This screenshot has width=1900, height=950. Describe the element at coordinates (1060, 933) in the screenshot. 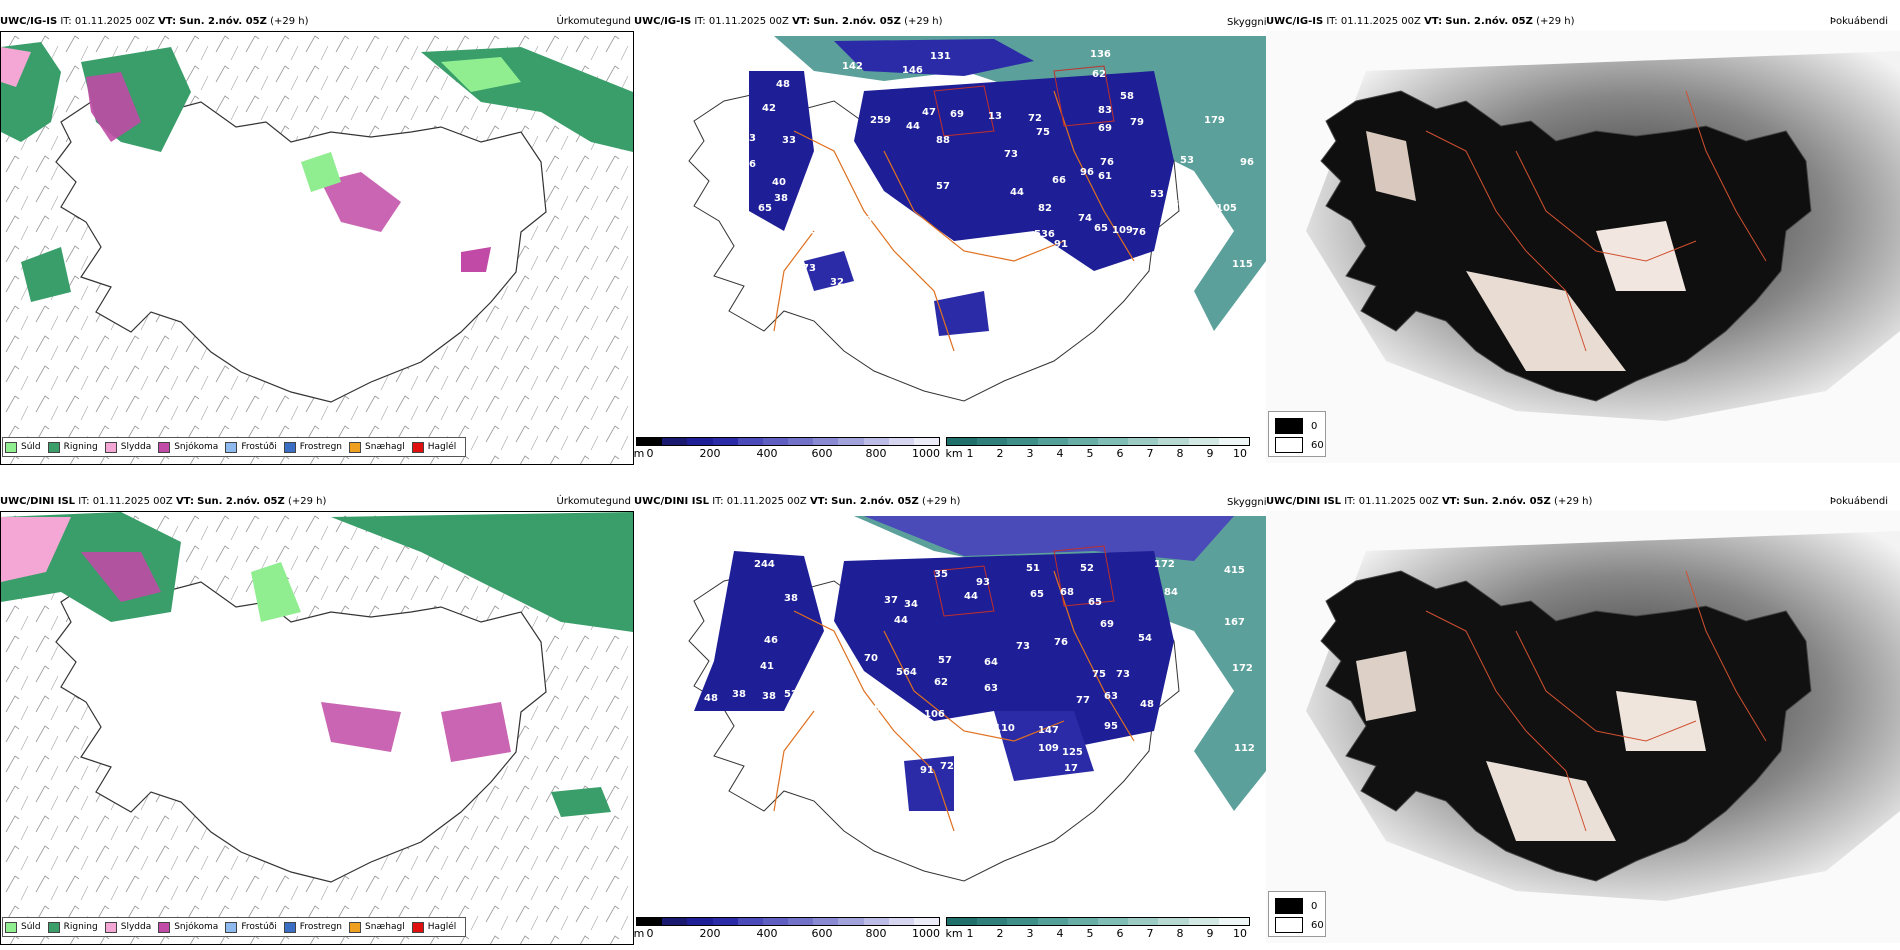

I see `cbar-tick: 4` at that location.